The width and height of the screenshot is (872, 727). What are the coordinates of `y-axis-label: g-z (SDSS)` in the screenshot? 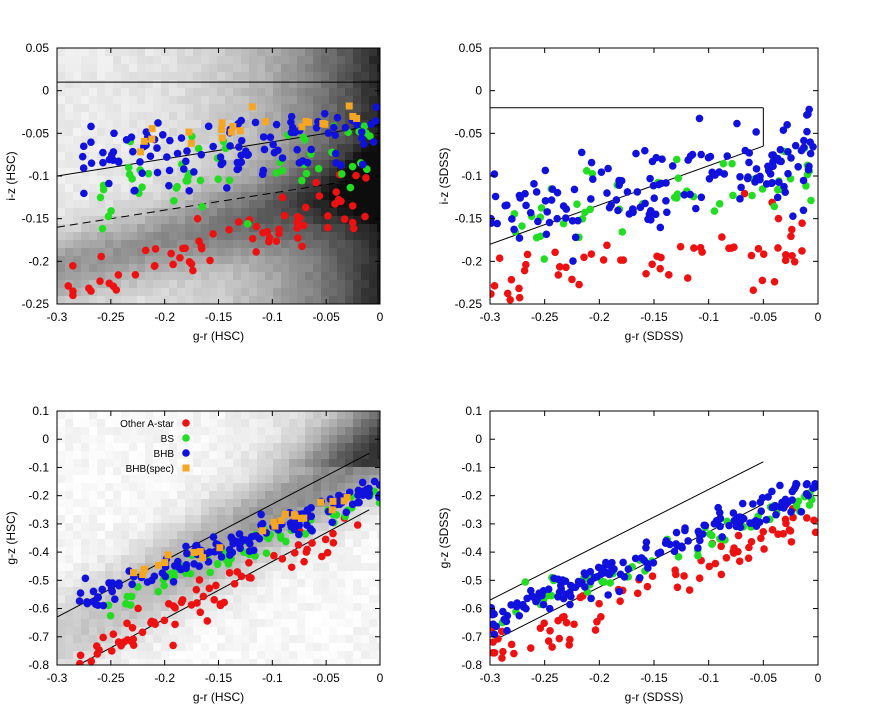 It's located at (444, 538).